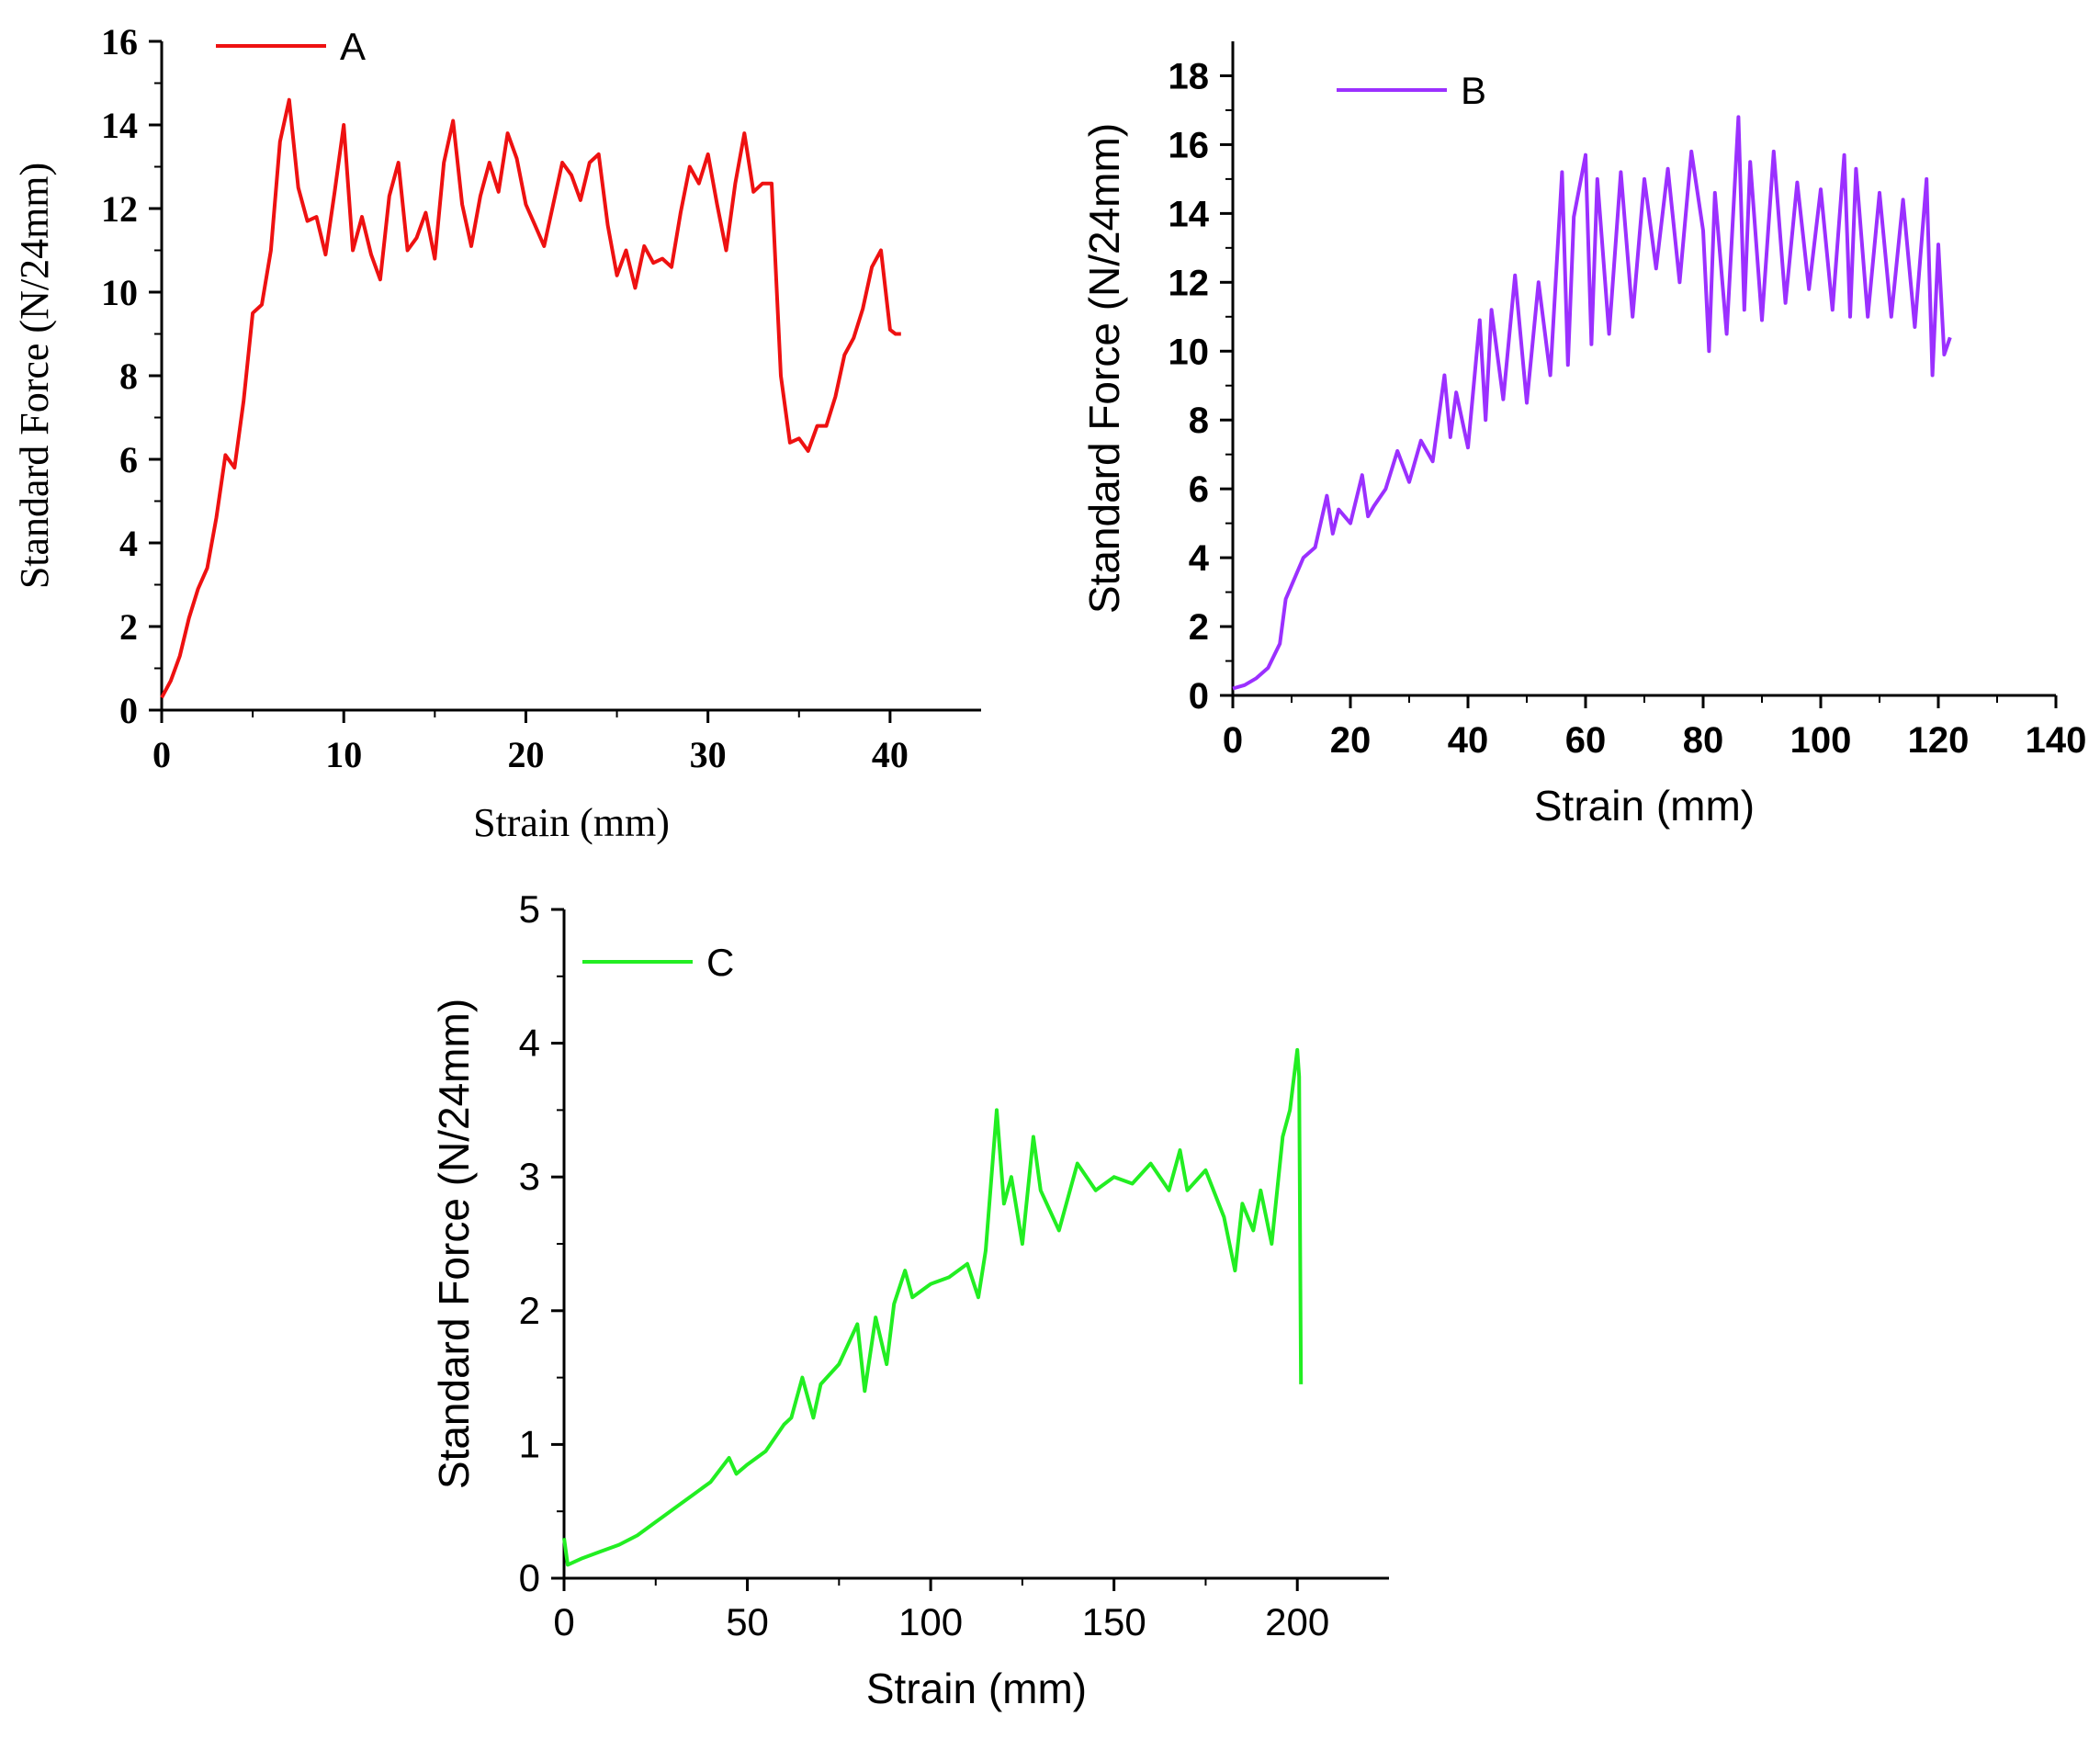  Describe the element at coordinates (1703, 740) in the screenshot. I see `x-tick-label: 80` at that location.